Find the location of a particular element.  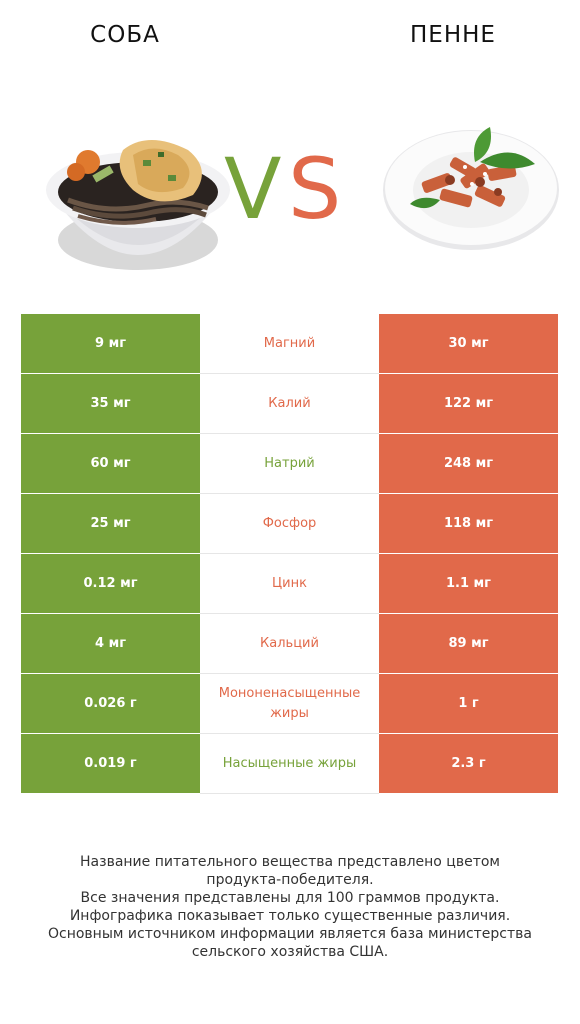

nutrient-name: Цинк is located at coordinates (289, 583).